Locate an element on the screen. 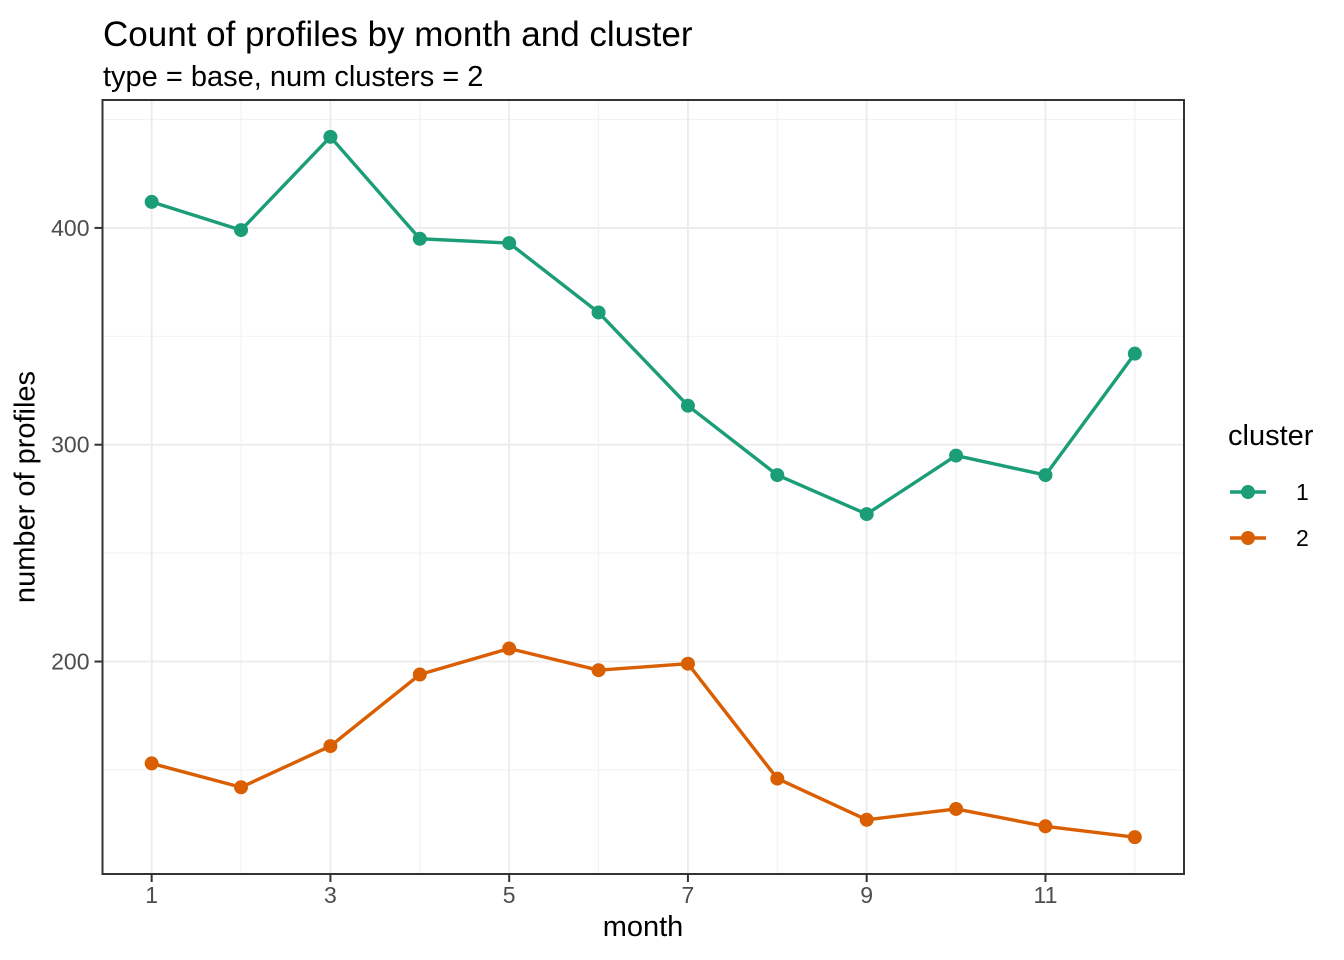 This screenshot has height=960, width=1344. legend-title: cluster is located at coordinates (1271, 436).